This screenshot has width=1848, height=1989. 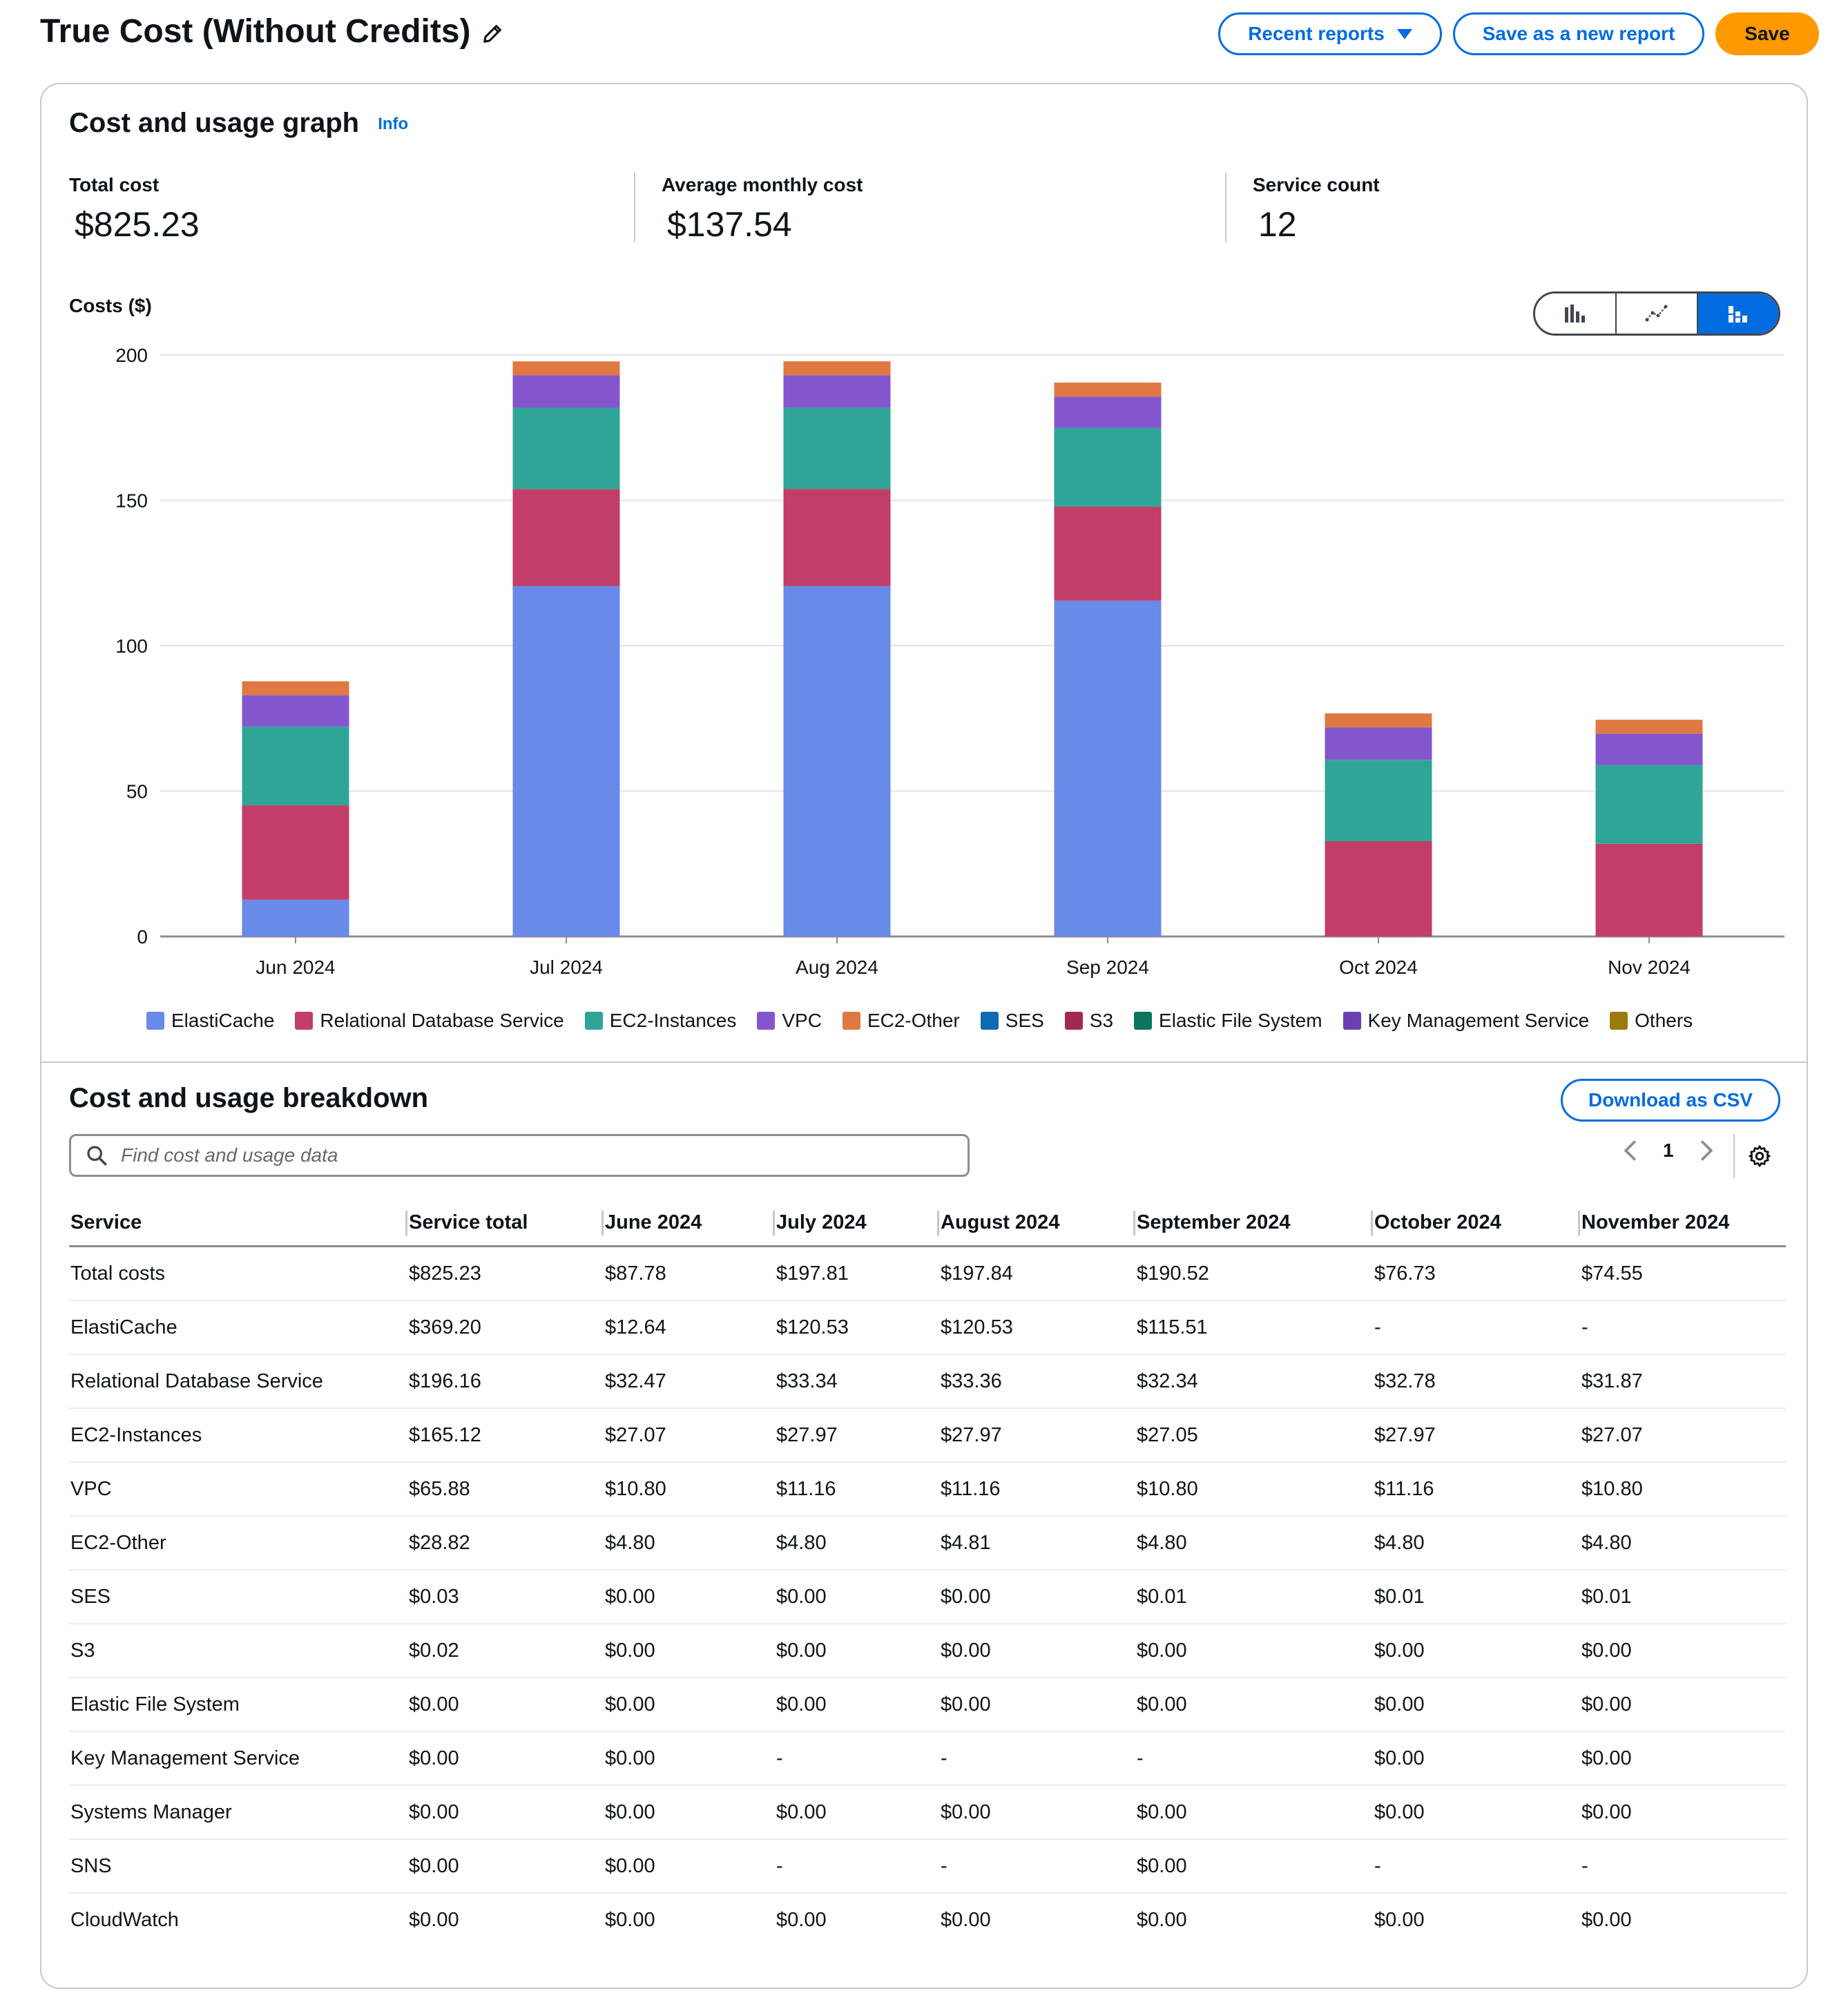 What do you see at coordinates (1476, 1381) in the screenshot?
I see `cost-cell: $32.78` at bounding box center [1476, 1381].